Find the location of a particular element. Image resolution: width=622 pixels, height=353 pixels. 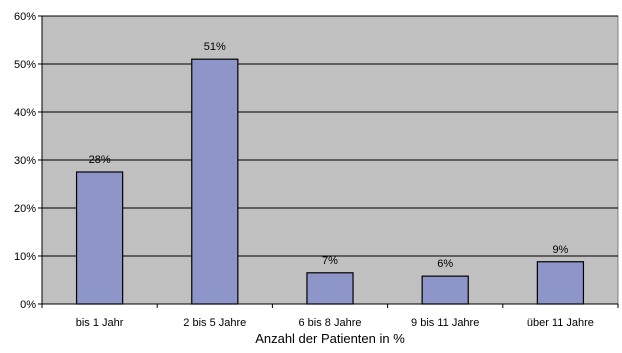

y-tick-label: 60% is located at coordinates (25, 17).